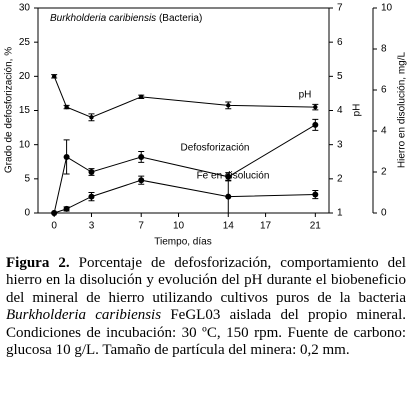  What do you see at coordinates (384, 90) in the screenshot?
I see `y3-tick-label: 6` at bounding box center [384, 90].